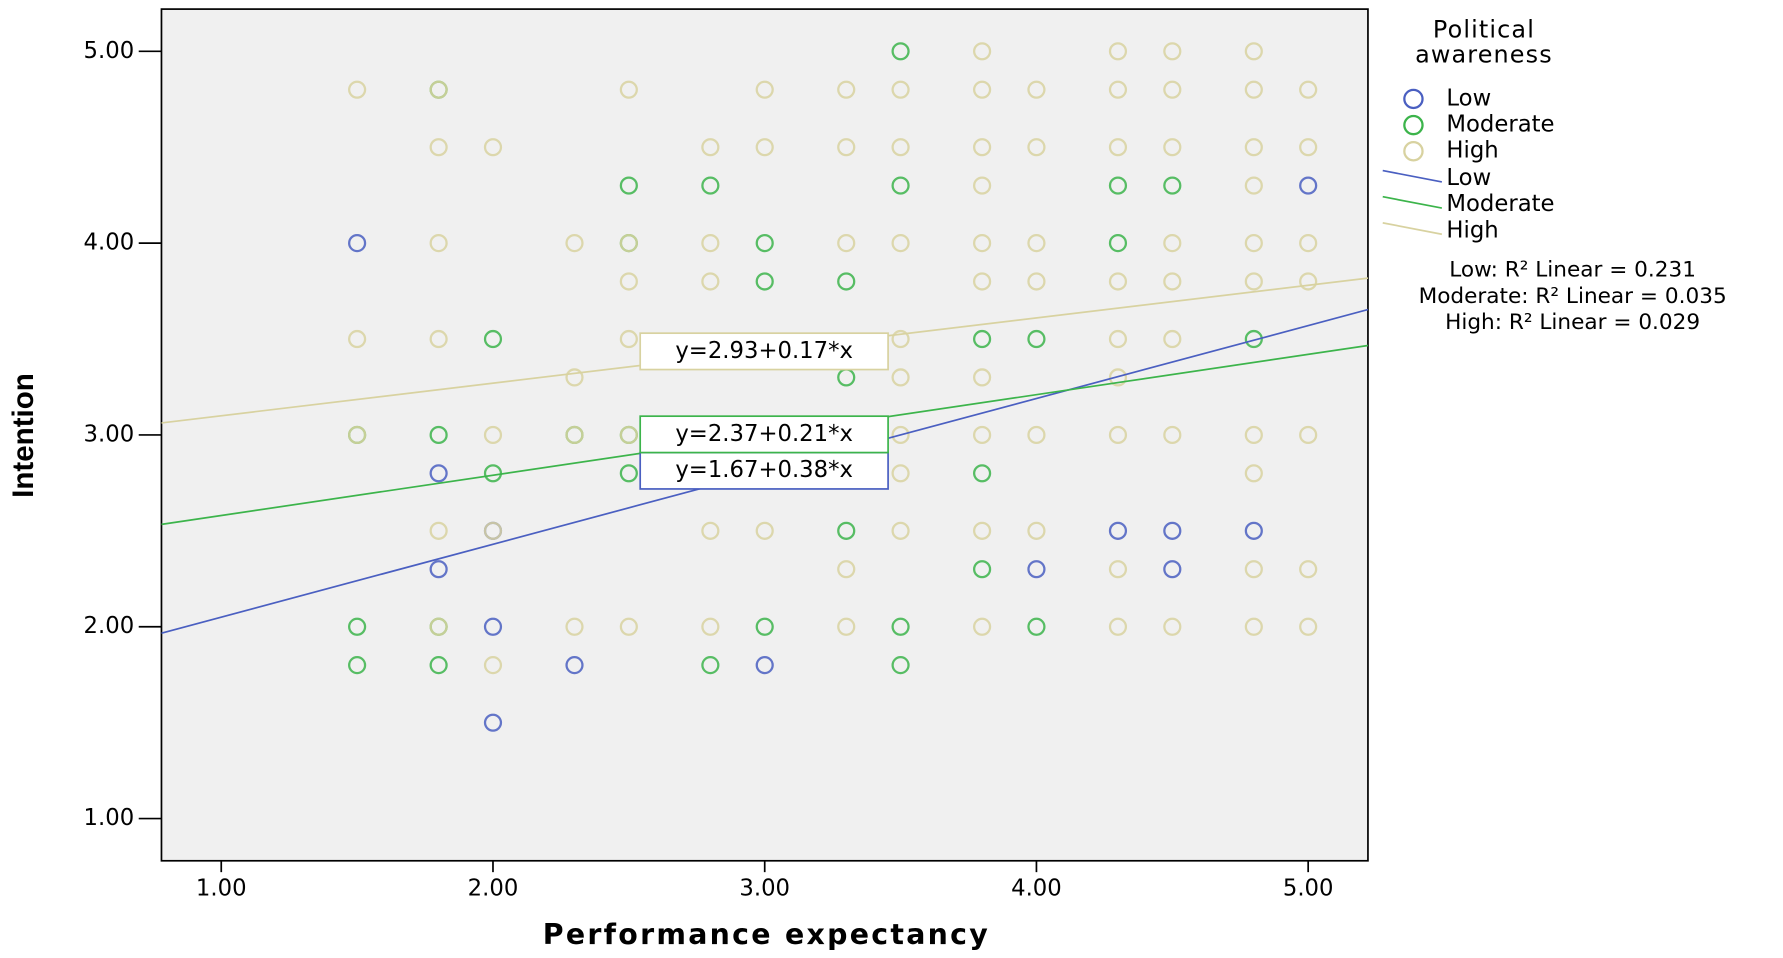 The height and width of the screenshot is (958, 1783). Describe the element at coordinates (23, 435) in the screenshot. I see `y-axis-title: Intention` at that location.